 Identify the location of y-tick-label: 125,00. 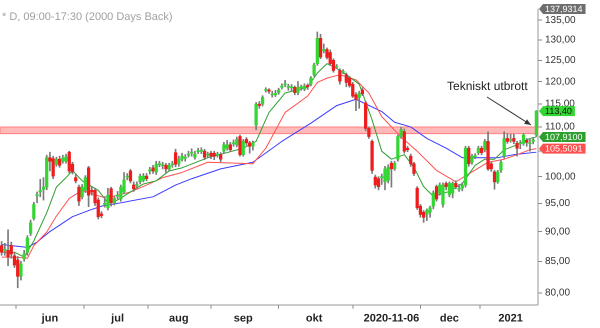
(560, 60).